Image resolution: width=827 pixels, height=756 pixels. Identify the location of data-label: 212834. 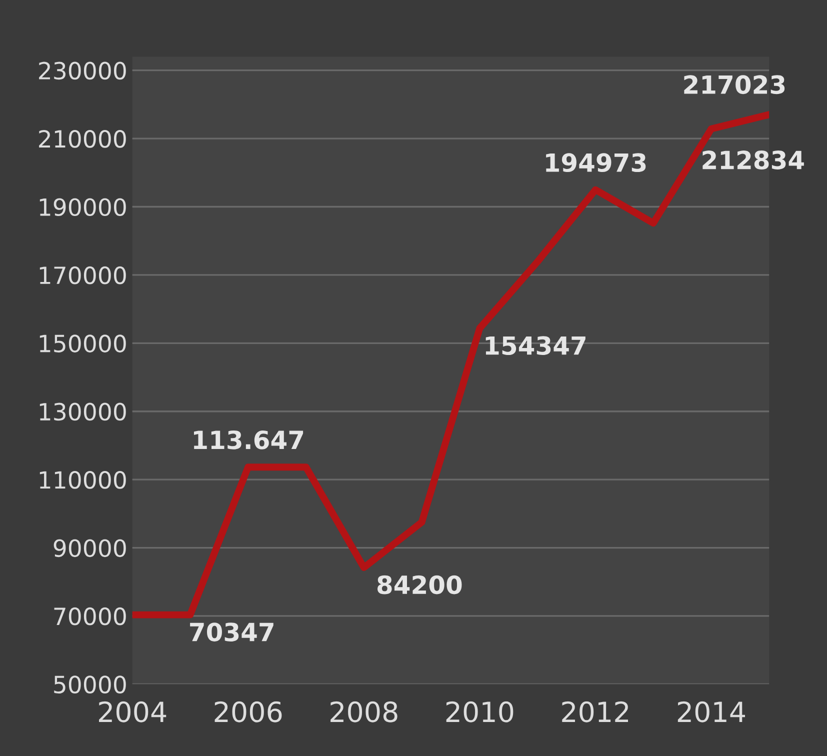
(753, 160).